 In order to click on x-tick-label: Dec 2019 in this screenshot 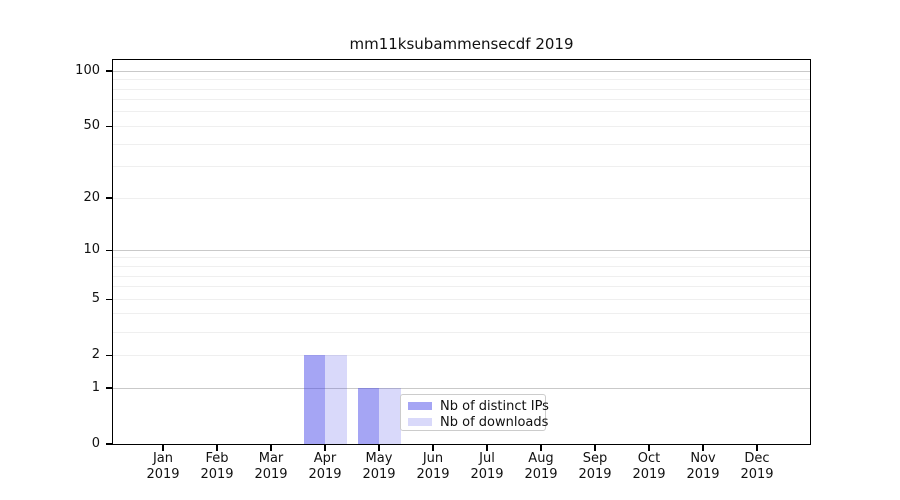, I will do `click(757, 467)`.